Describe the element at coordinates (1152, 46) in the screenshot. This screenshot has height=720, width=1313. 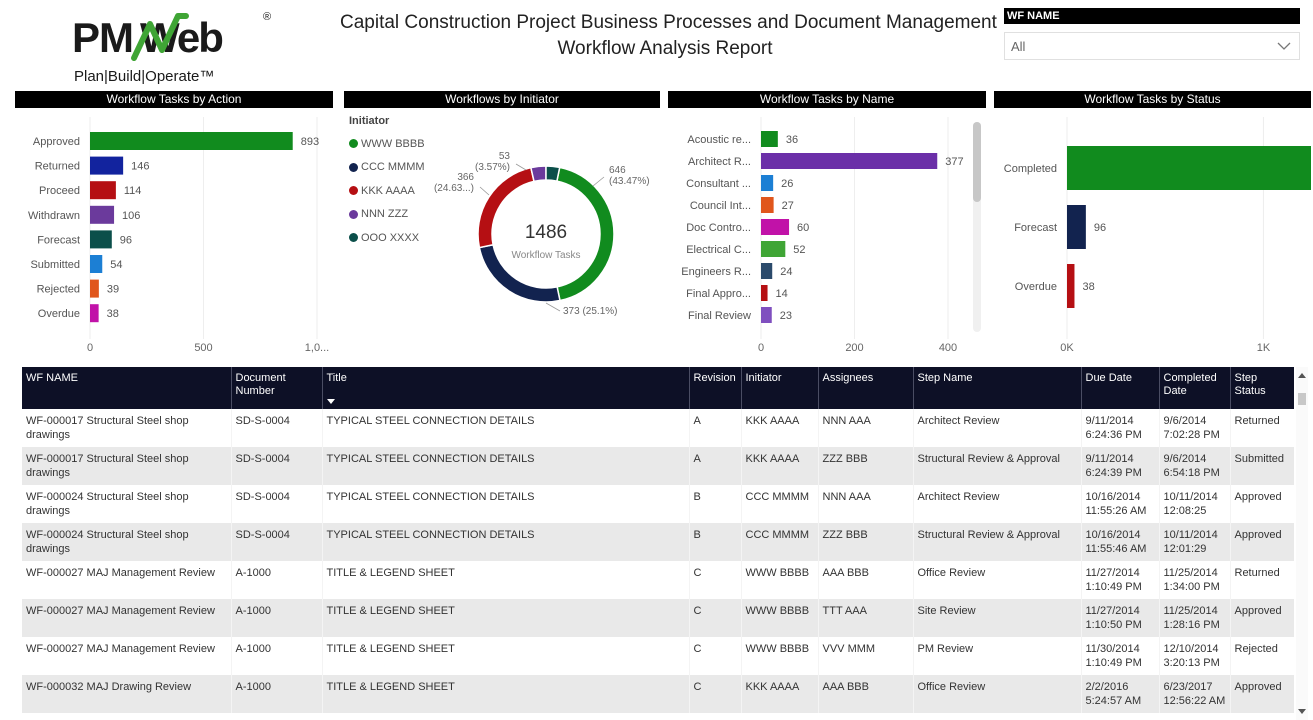
I see `wf-name-dropdown: All` at that location.